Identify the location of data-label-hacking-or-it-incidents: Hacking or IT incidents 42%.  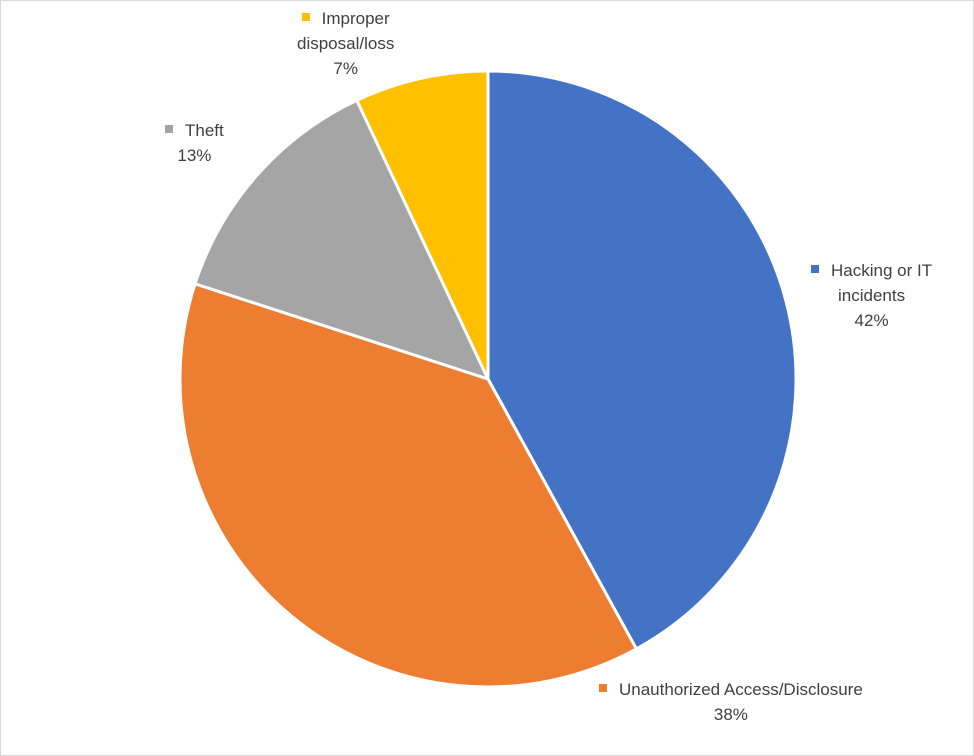
(871, 295).